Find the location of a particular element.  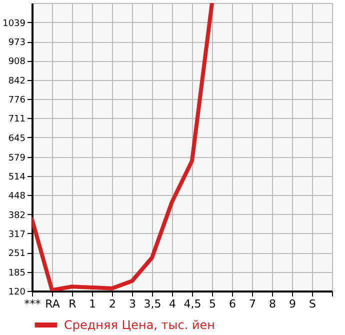

y-tick-label: 579 is located at coordinates (17, 158).